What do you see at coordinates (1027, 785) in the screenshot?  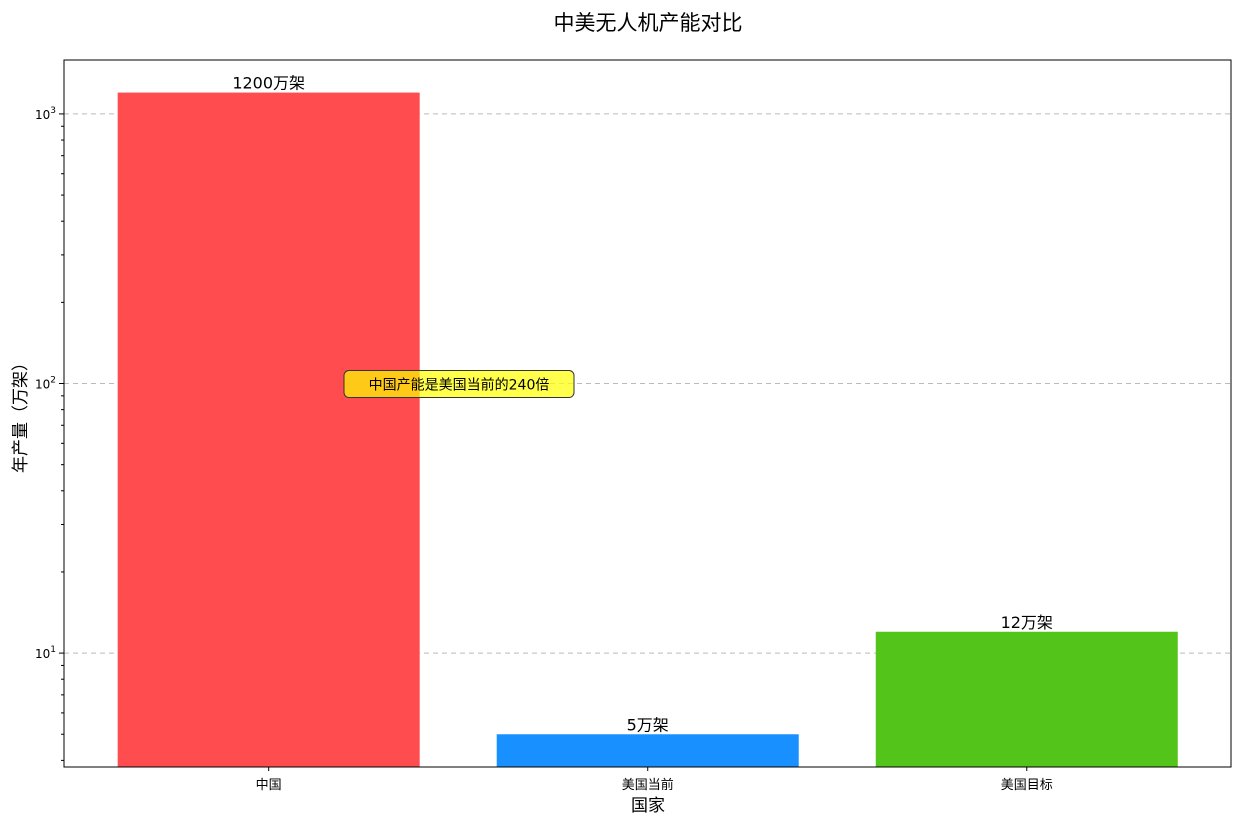 I see `x-tick-label: 美国目标` at bounding box center [1027, 785].